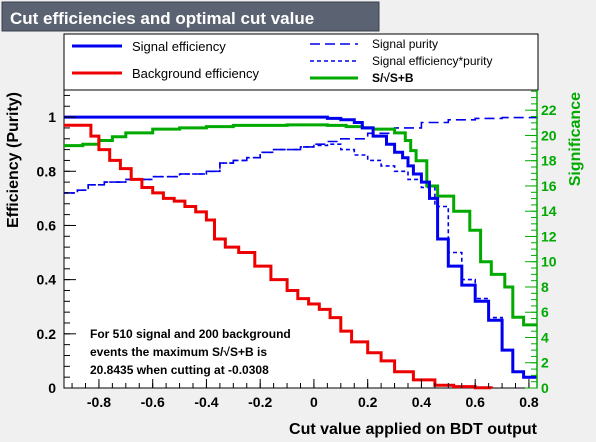 Image resolution: width=596 pixels, height=442 pixels. What do you see at coordinates (545, 363) in the screenshot?
I see `y2-tick-label-1: 2` at bounding box center [545, 363].